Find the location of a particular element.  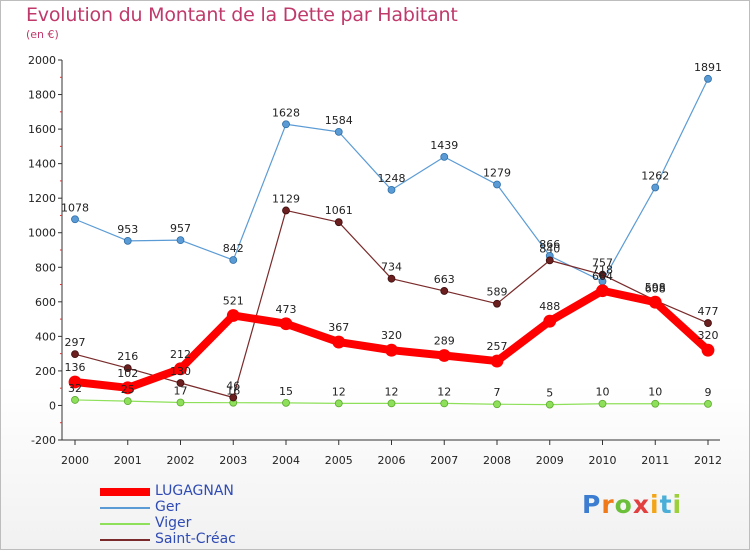

y-tick-label: 1400 is located at coordinates (42, 164).